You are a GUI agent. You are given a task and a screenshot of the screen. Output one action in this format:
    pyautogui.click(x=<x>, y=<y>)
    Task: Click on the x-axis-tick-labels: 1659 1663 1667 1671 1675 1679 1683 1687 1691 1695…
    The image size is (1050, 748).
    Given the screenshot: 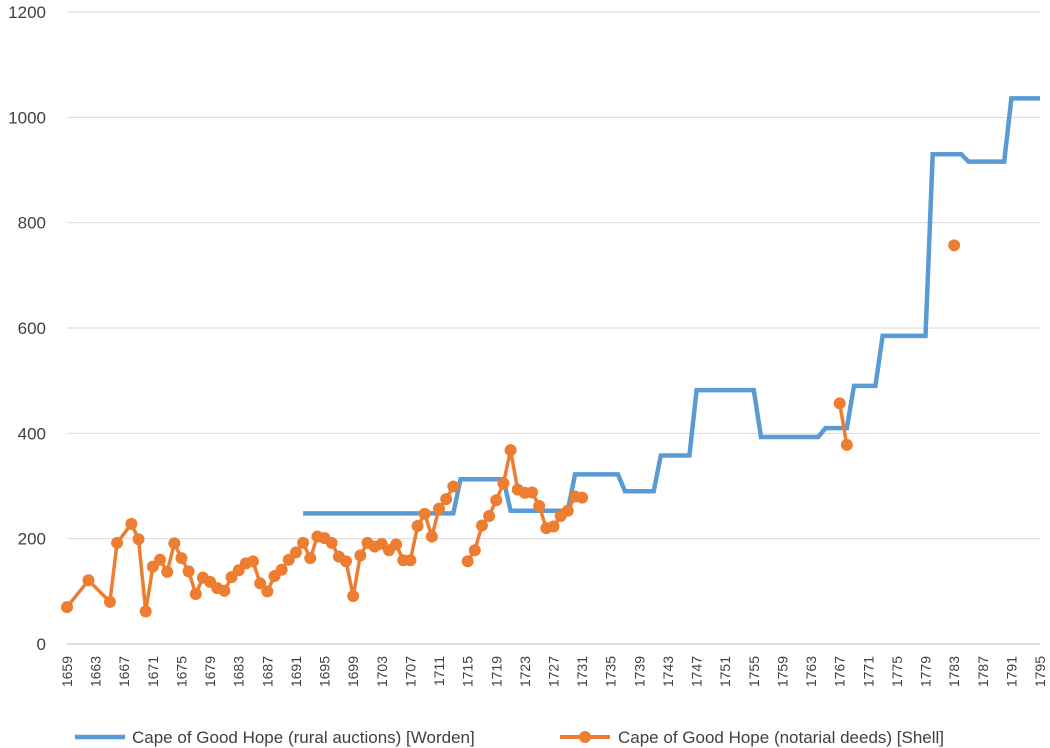 What is the action you would take?
    pyautogui.click(x=553, y=671)
    